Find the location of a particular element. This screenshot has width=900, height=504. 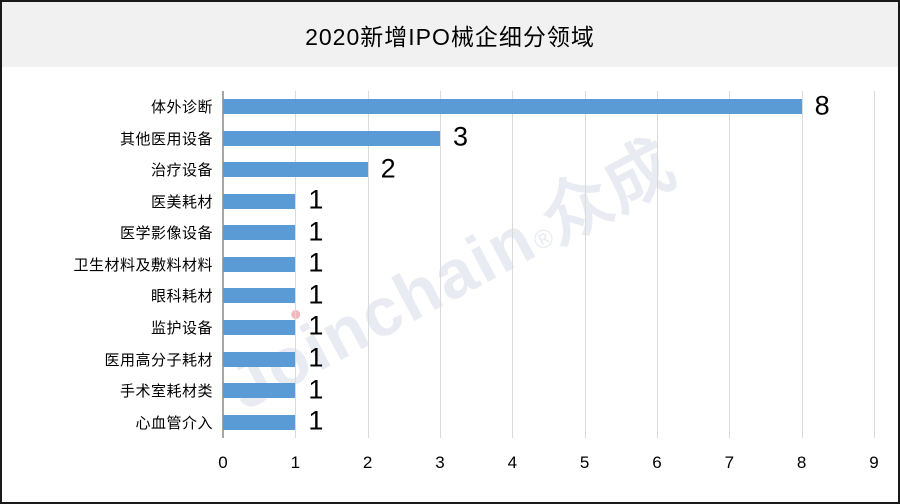

x-tick-label: 5 is located at coordinates (584, 462).